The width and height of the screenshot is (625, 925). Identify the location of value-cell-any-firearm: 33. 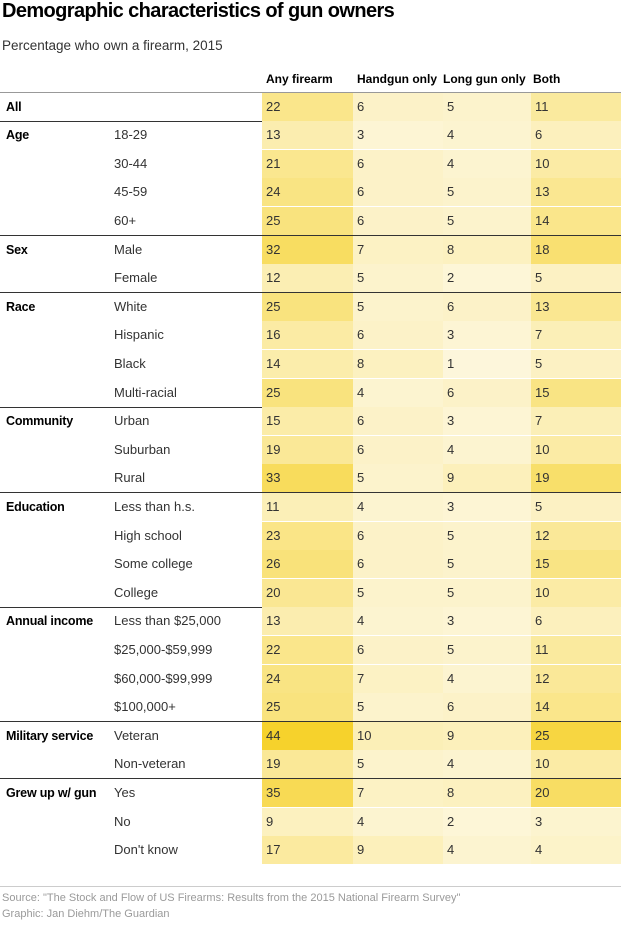
(307, 478).